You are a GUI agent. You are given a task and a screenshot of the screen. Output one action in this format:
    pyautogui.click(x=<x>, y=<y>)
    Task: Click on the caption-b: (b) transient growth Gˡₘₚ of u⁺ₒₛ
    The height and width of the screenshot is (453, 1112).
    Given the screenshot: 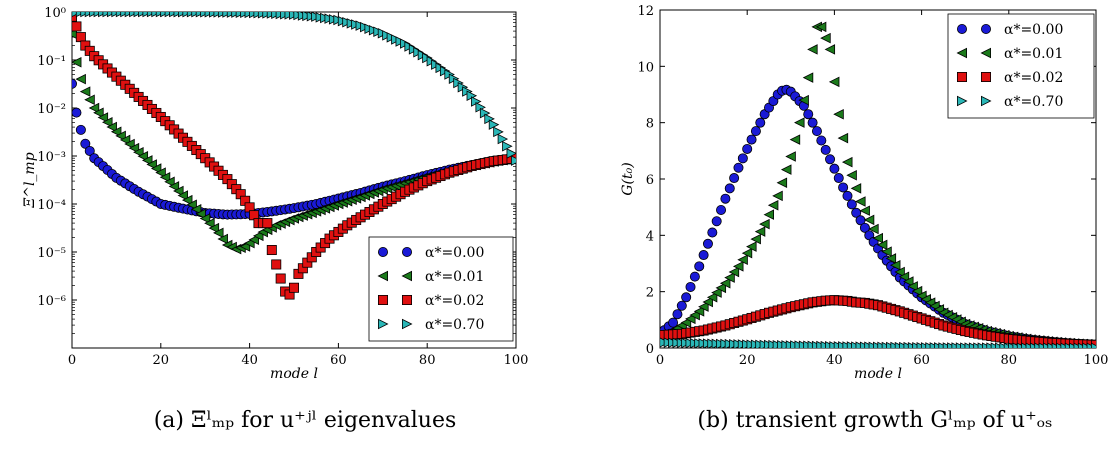 What is the action you would take?
    pyautogui.click(x=875, y=420)
    